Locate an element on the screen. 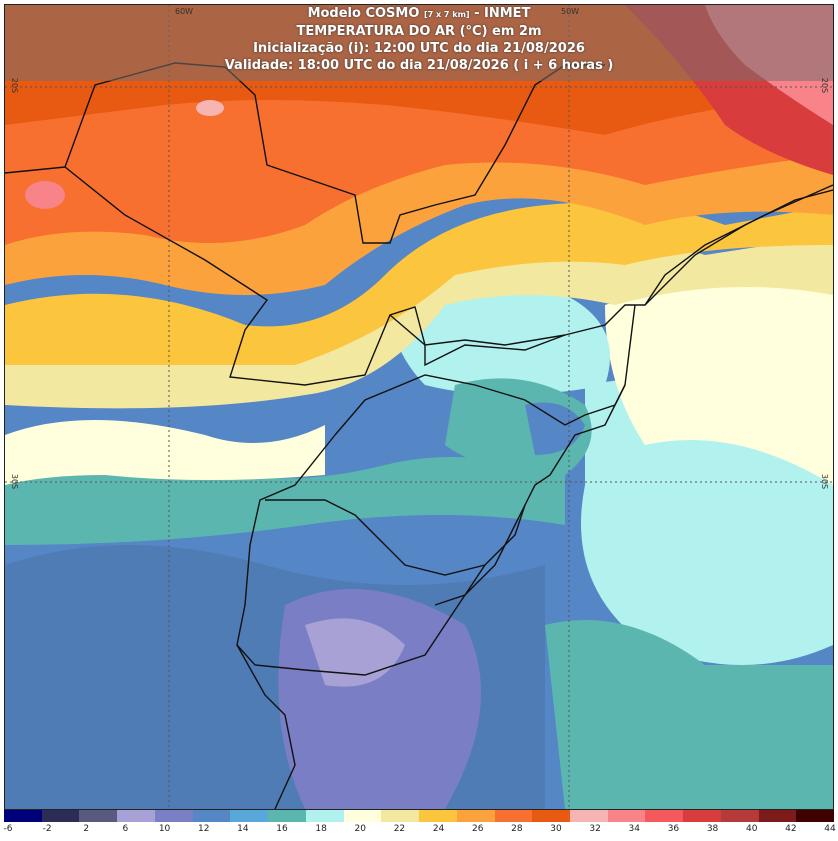  colorbar-label: 10 is located at coordinates (164, 829).